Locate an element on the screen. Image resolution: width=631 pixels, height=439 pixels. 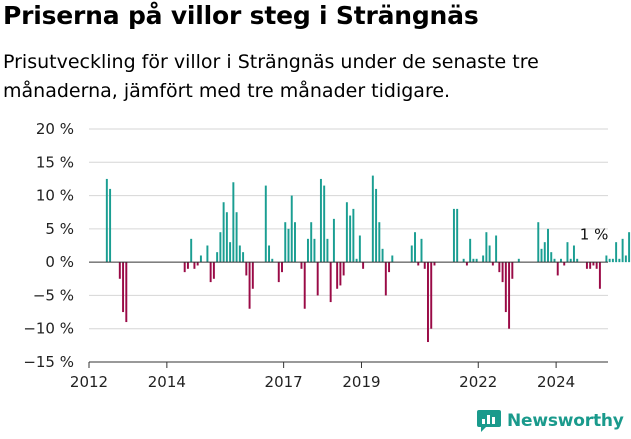
x-tick-label: 2012 is located at coordinates (89, 382).